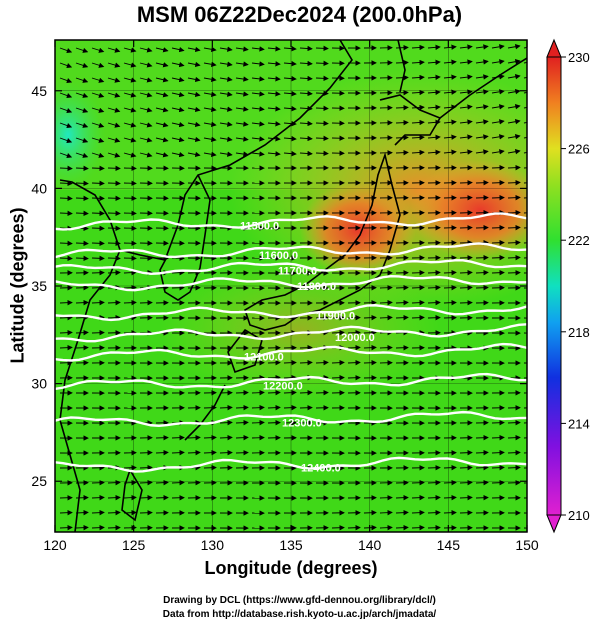 The width and height of the screenshot is (599, 625). I want to click on colorbar-bottom-triangle, so click(554, 524).